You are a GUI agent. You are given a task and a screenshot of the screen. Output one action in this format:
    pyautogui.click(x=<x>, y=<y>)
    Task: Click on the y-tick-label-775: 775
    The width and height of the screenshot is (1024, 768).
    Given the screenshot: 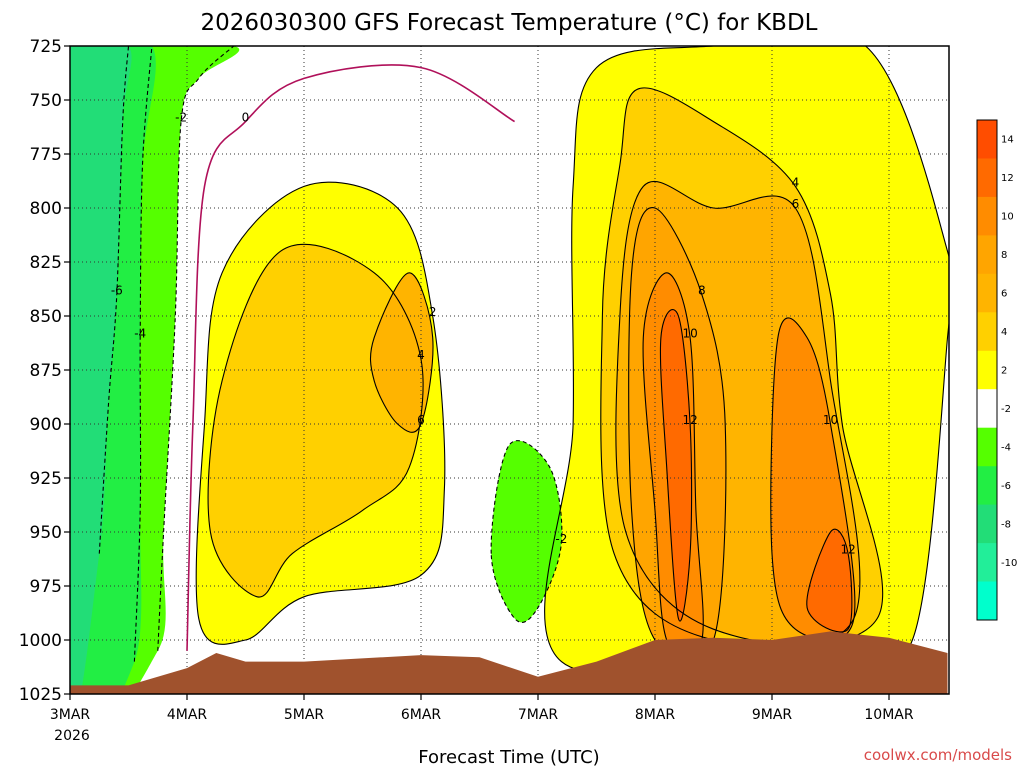 What is the action you would take?
    pyautogui.click(x=46, y=155)
    